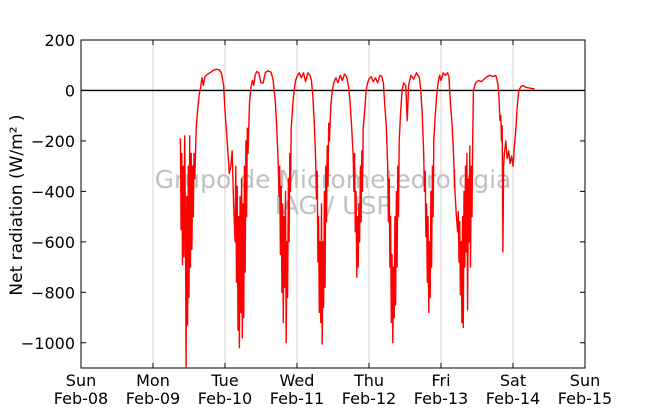  What do you see at coordinates (53, 242) in the screenshot?
I see `y-tick-label: −600` at bounding box center [53, 242].